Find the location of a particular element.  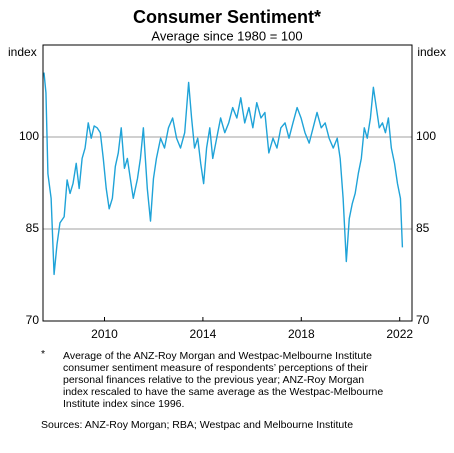

y-tick-label: 70 is located at coordinates (33, 320).